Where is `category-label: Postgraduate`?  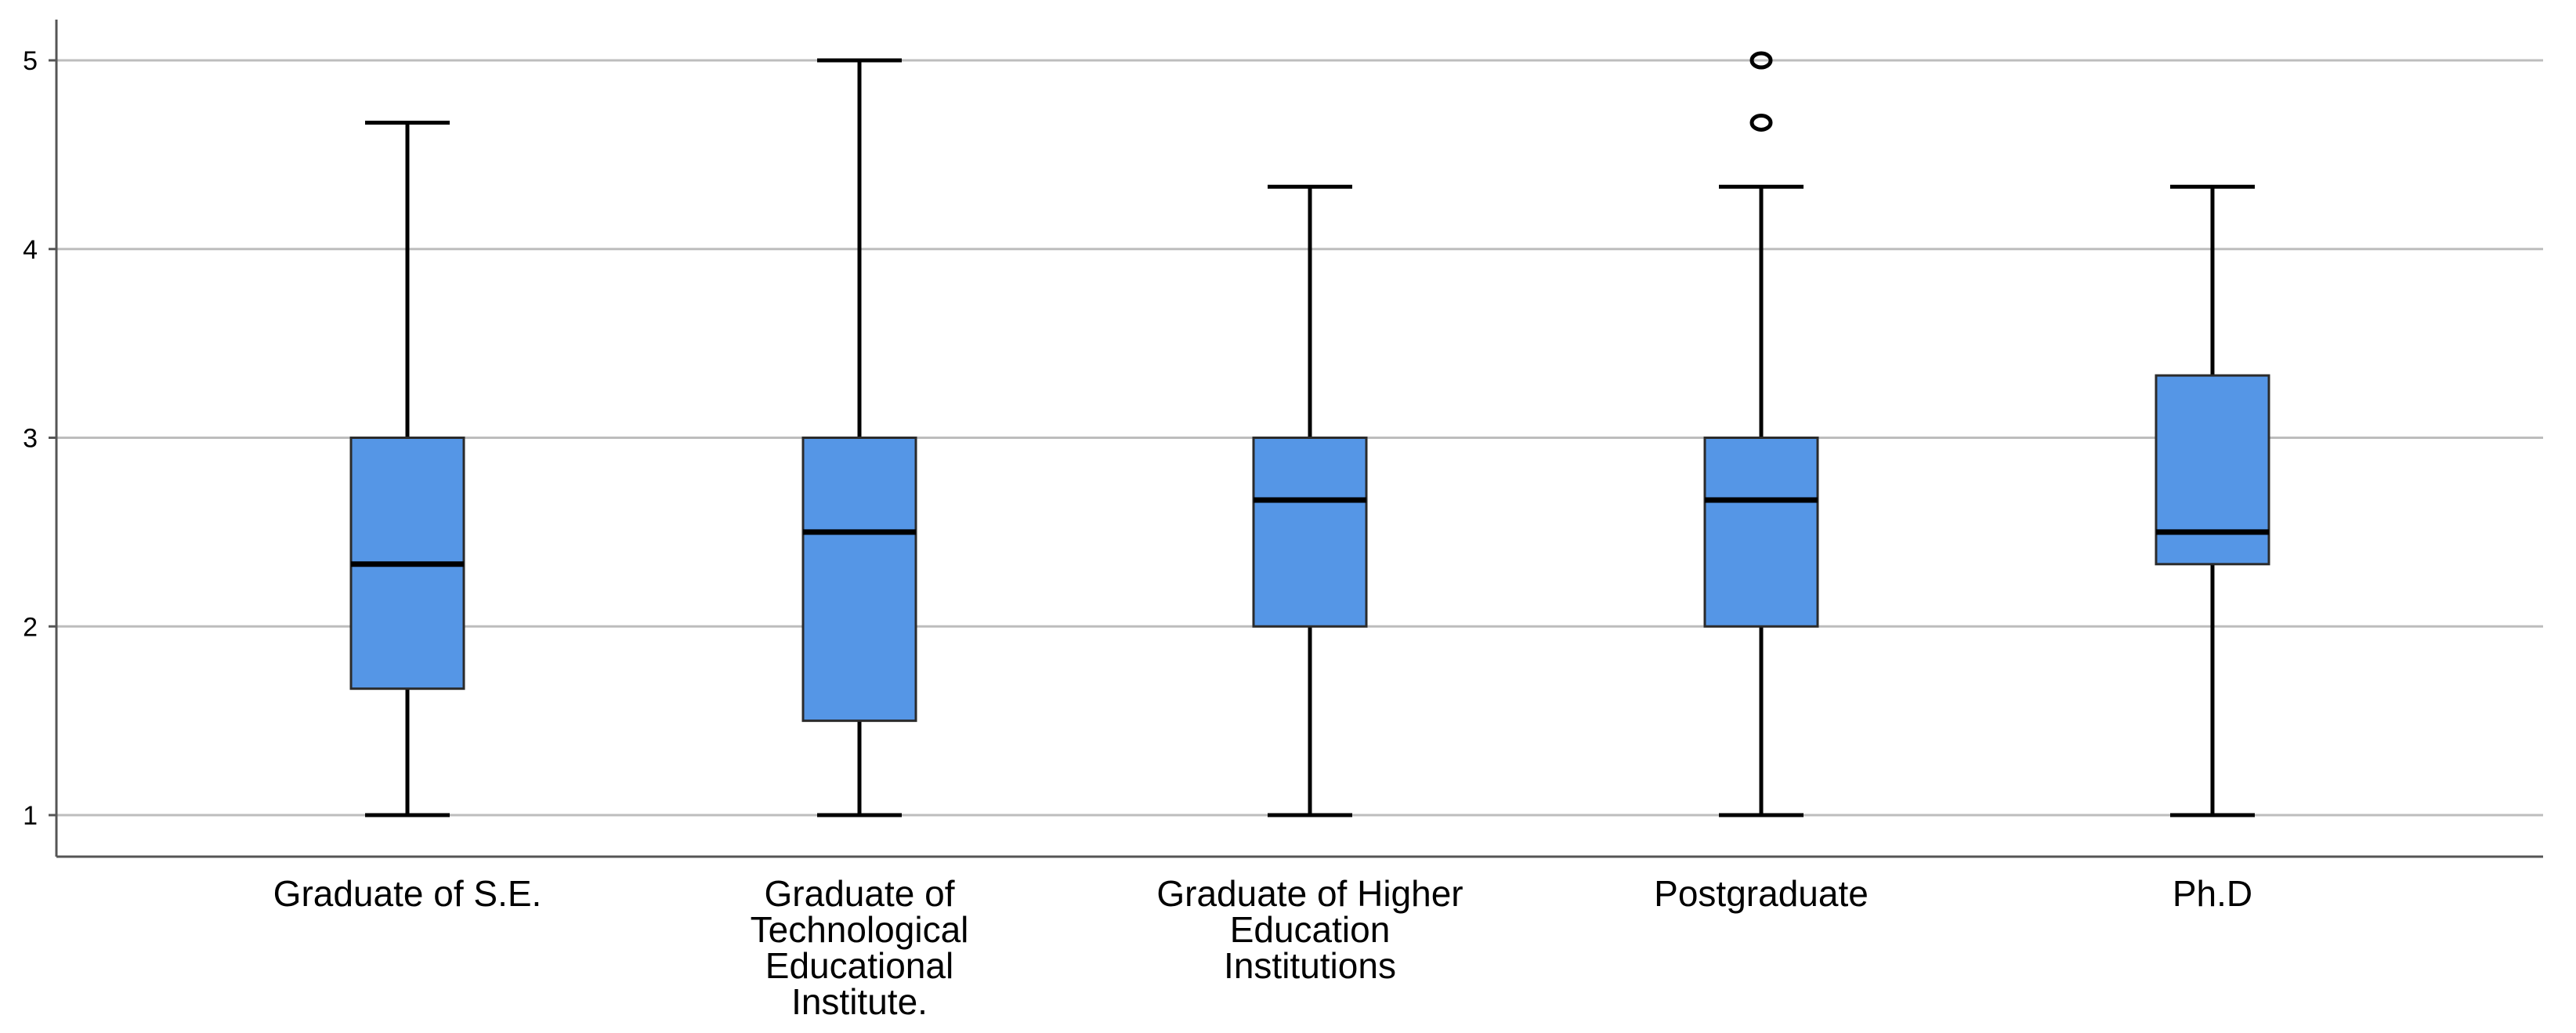
category-label: Postgraduate is located at coordinates (1762, 894).